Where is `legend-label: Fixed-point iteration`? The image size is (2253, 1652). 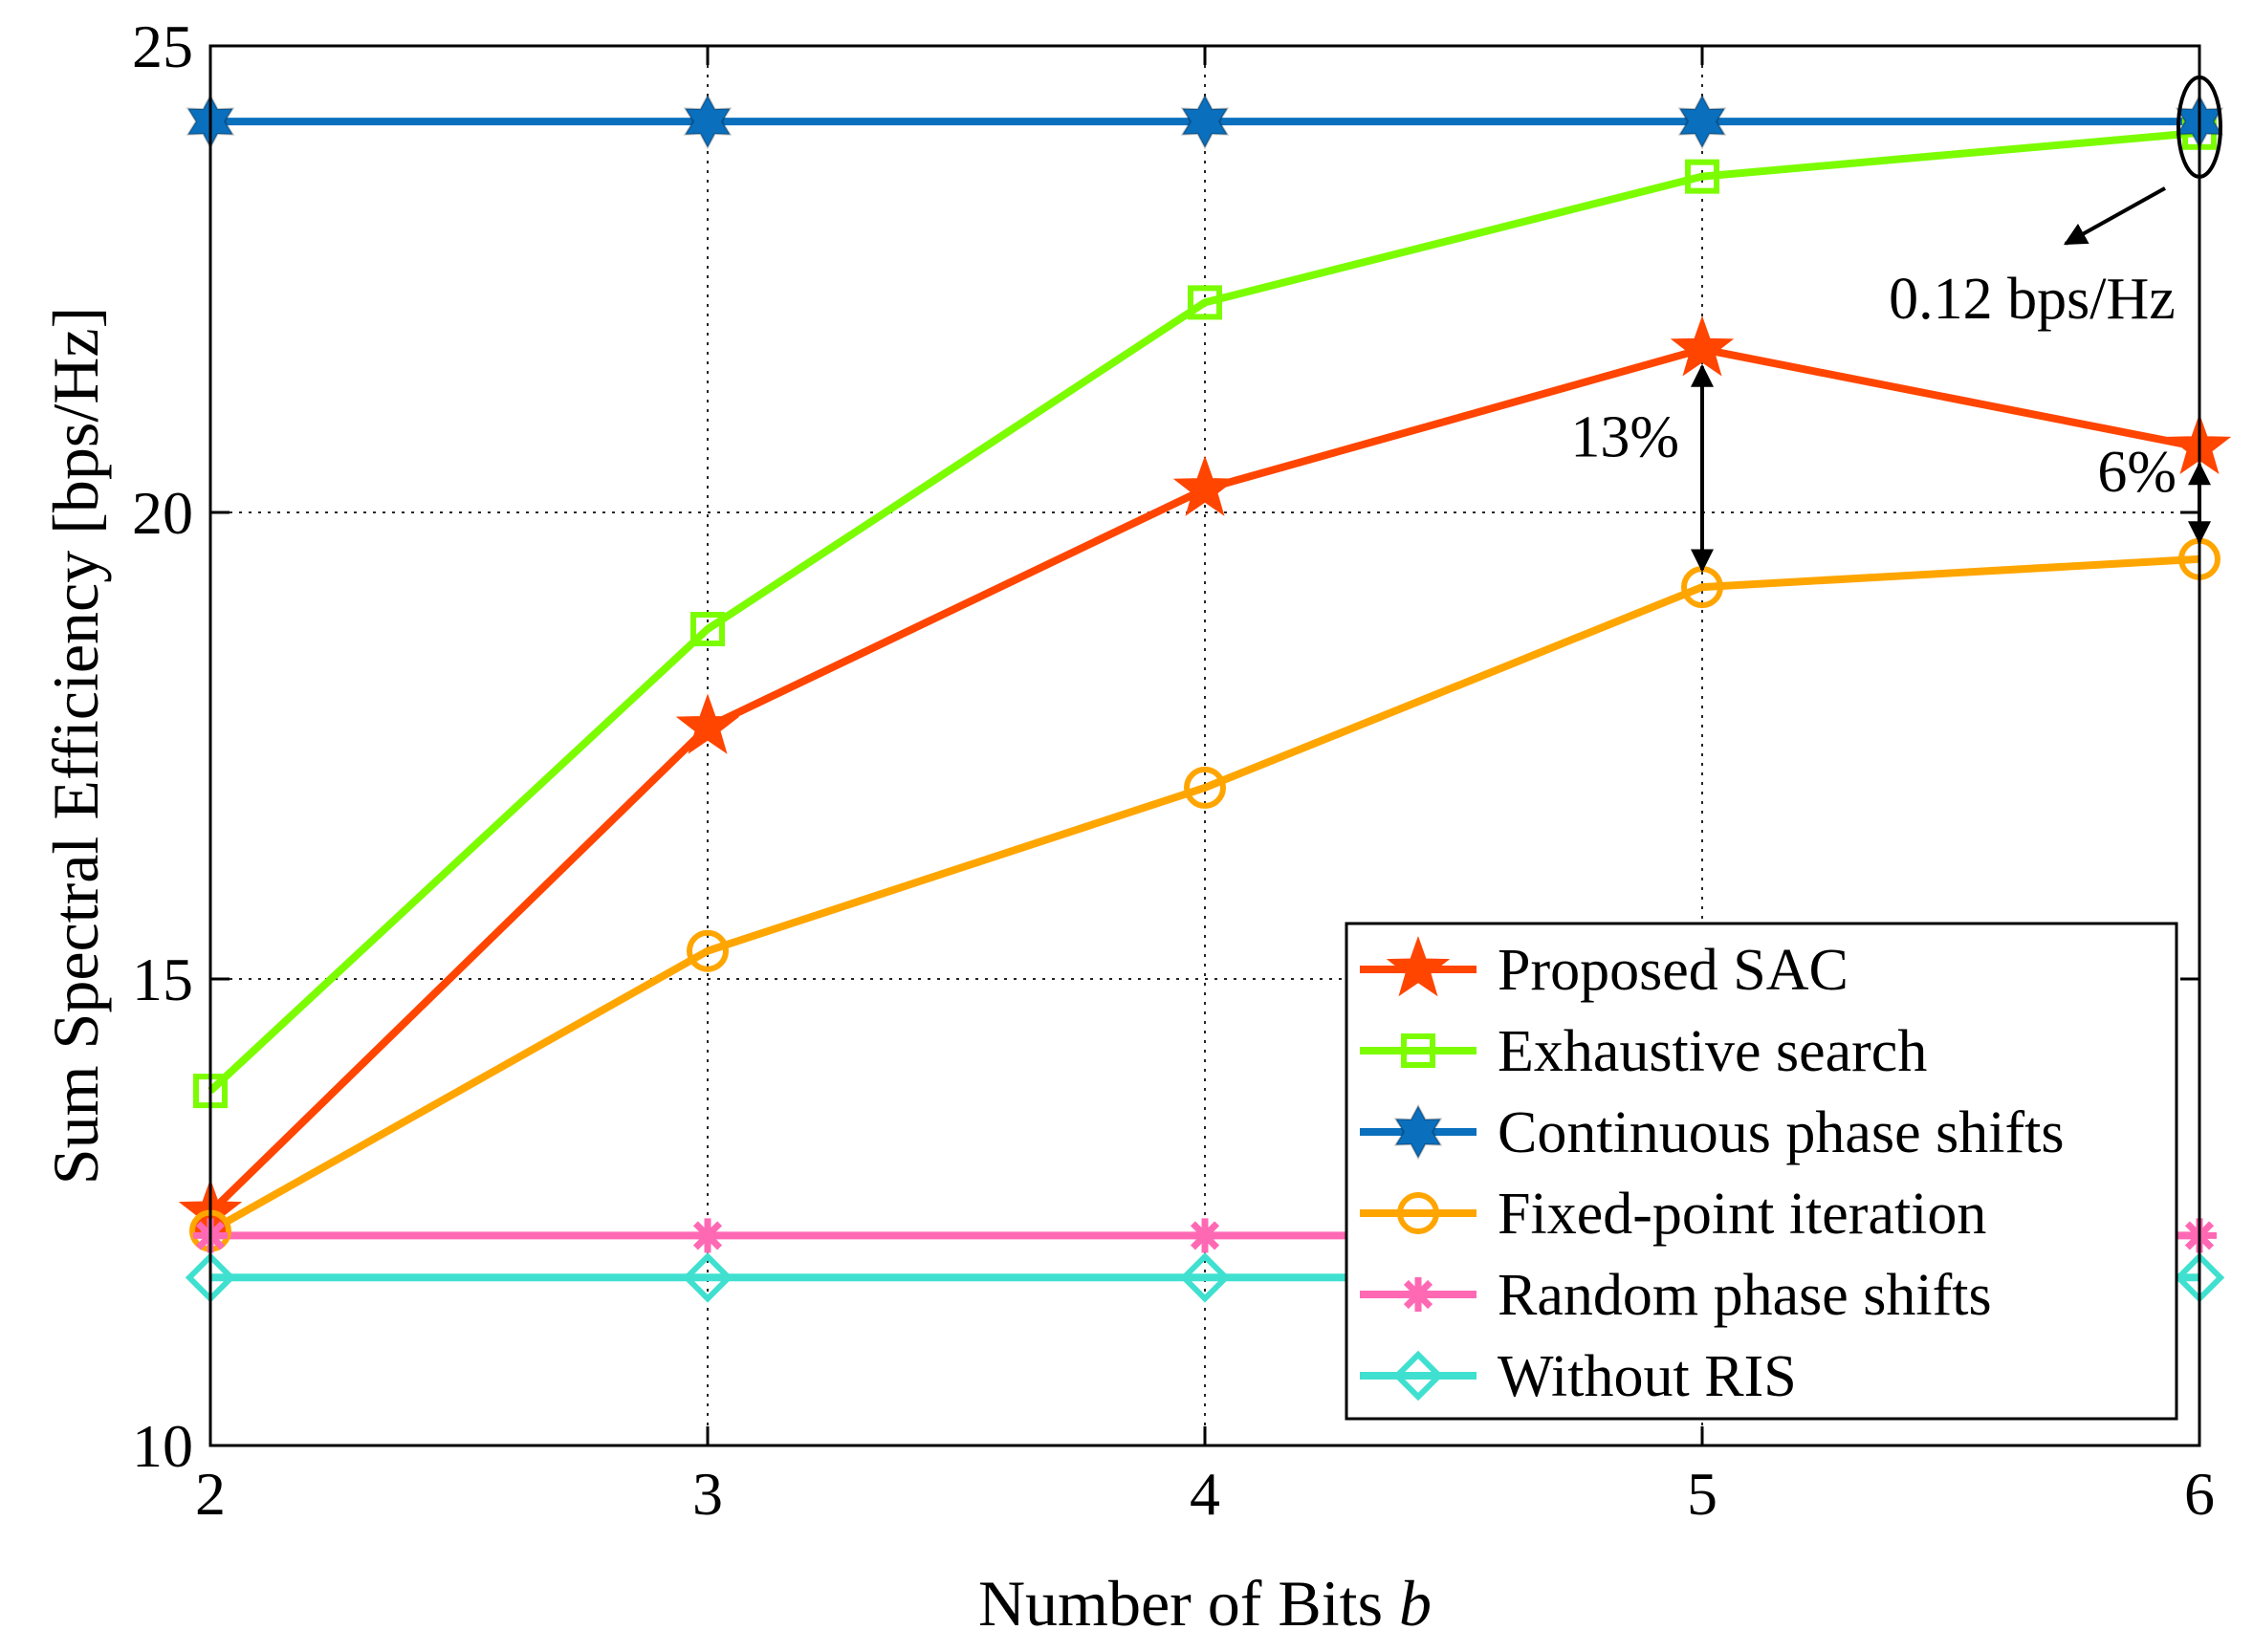
legend-label: Fixed-point iteration is located at coordinates (1742, 1214).